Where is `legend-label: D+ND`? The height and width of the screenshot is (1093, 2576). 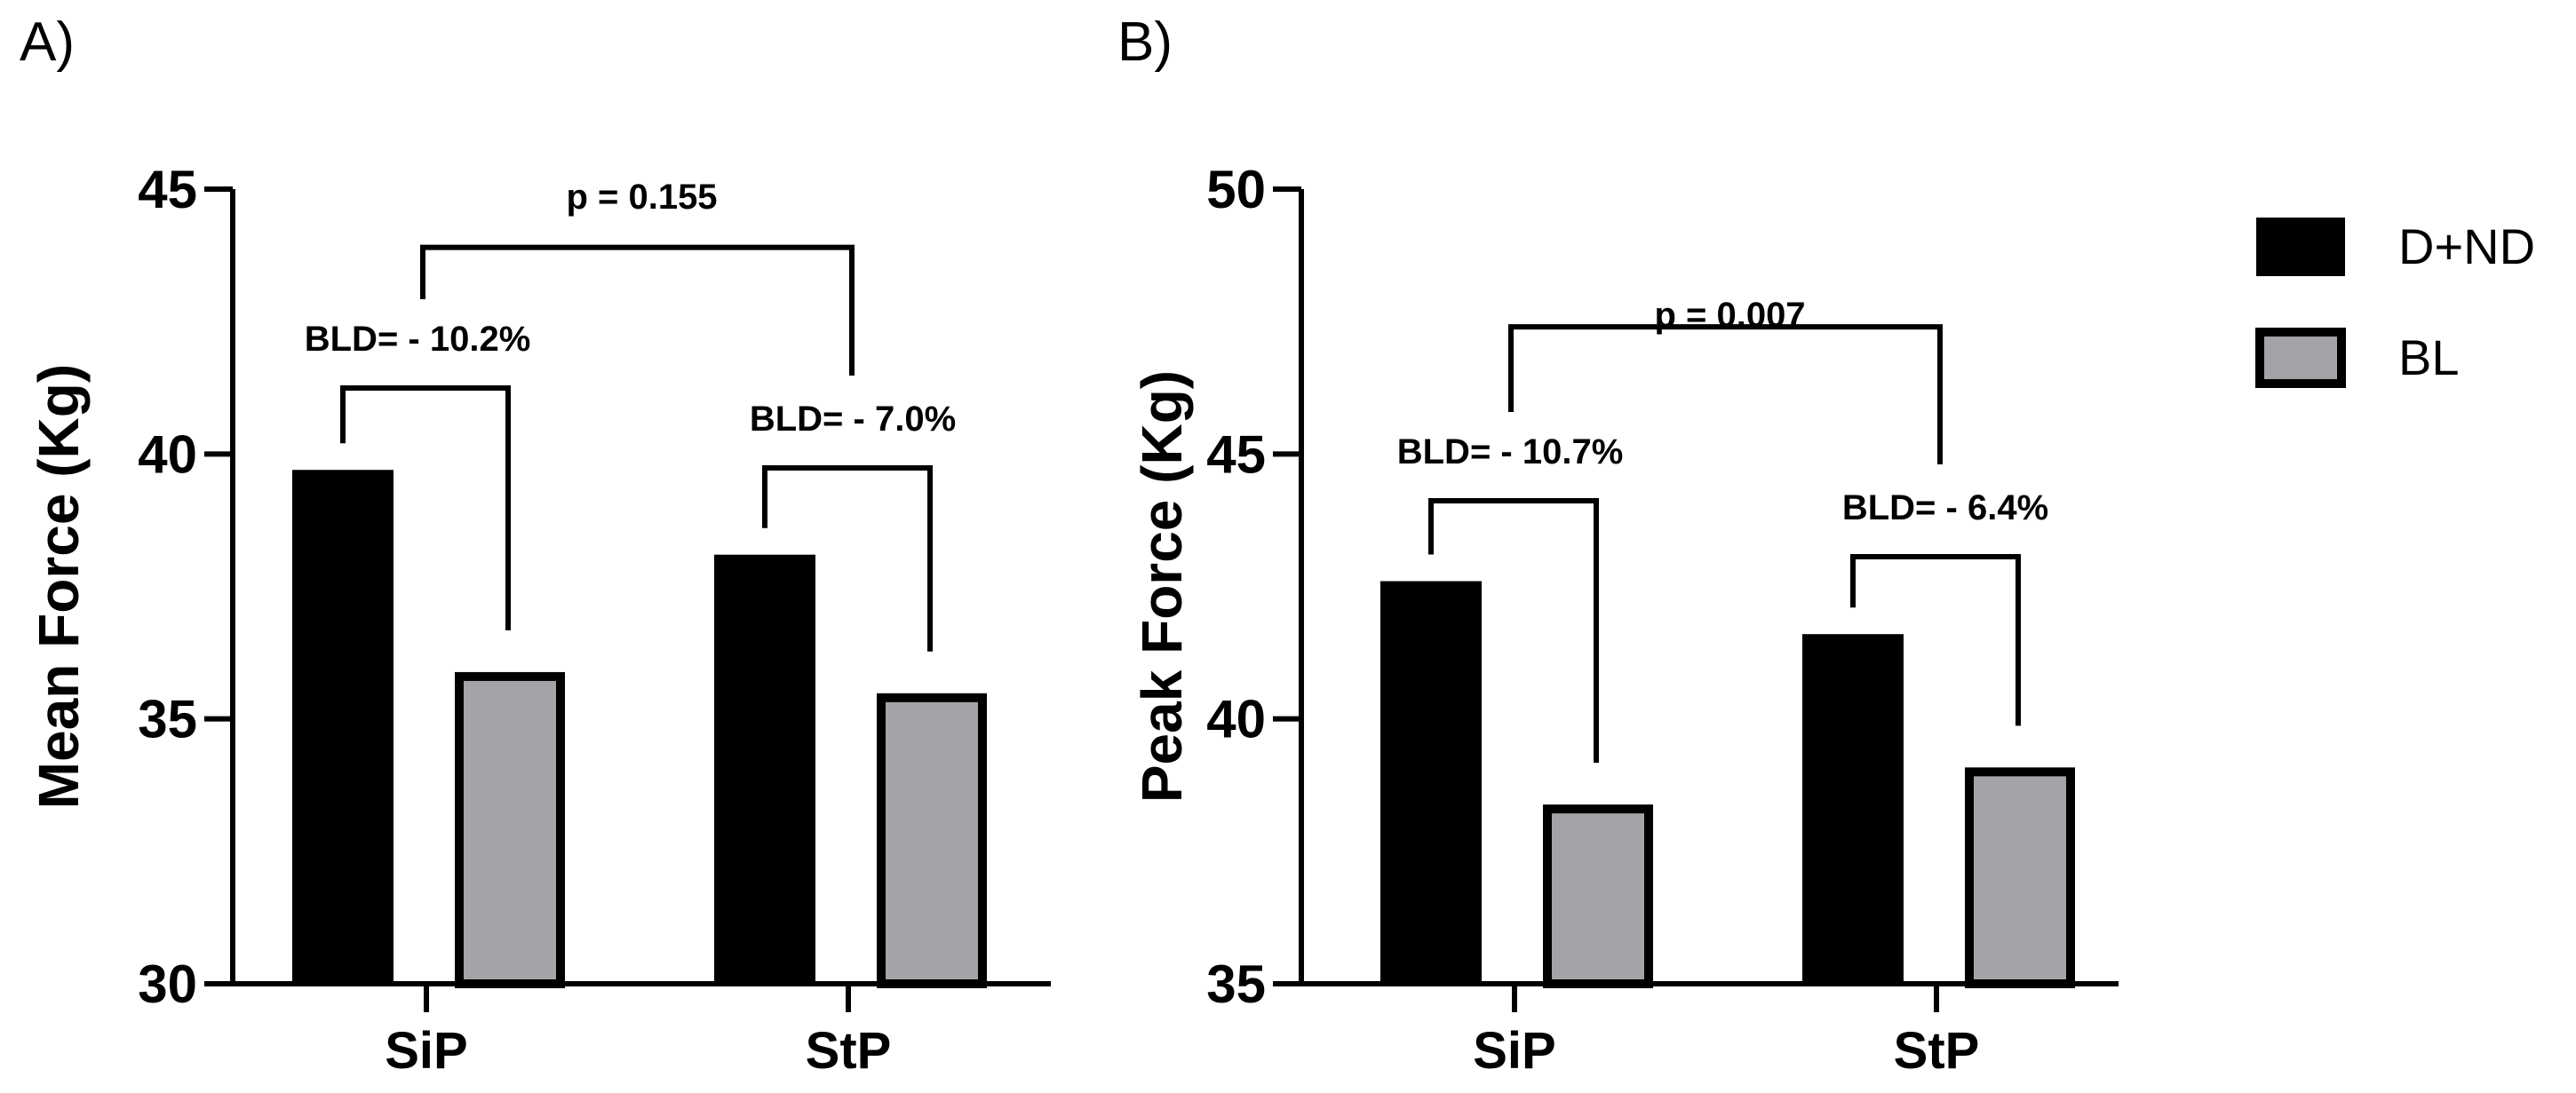
legend-label: D+ND is located at coordinates (2466, 246).